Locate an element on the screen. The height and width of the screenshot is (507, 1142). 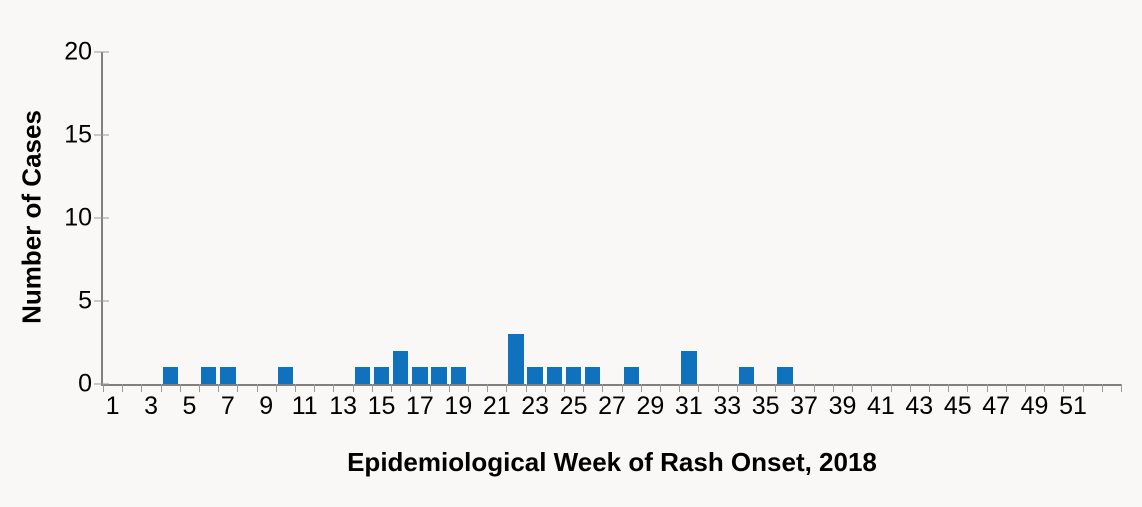
x-tick-label-21: 21 is located at coordinates (496, 406).